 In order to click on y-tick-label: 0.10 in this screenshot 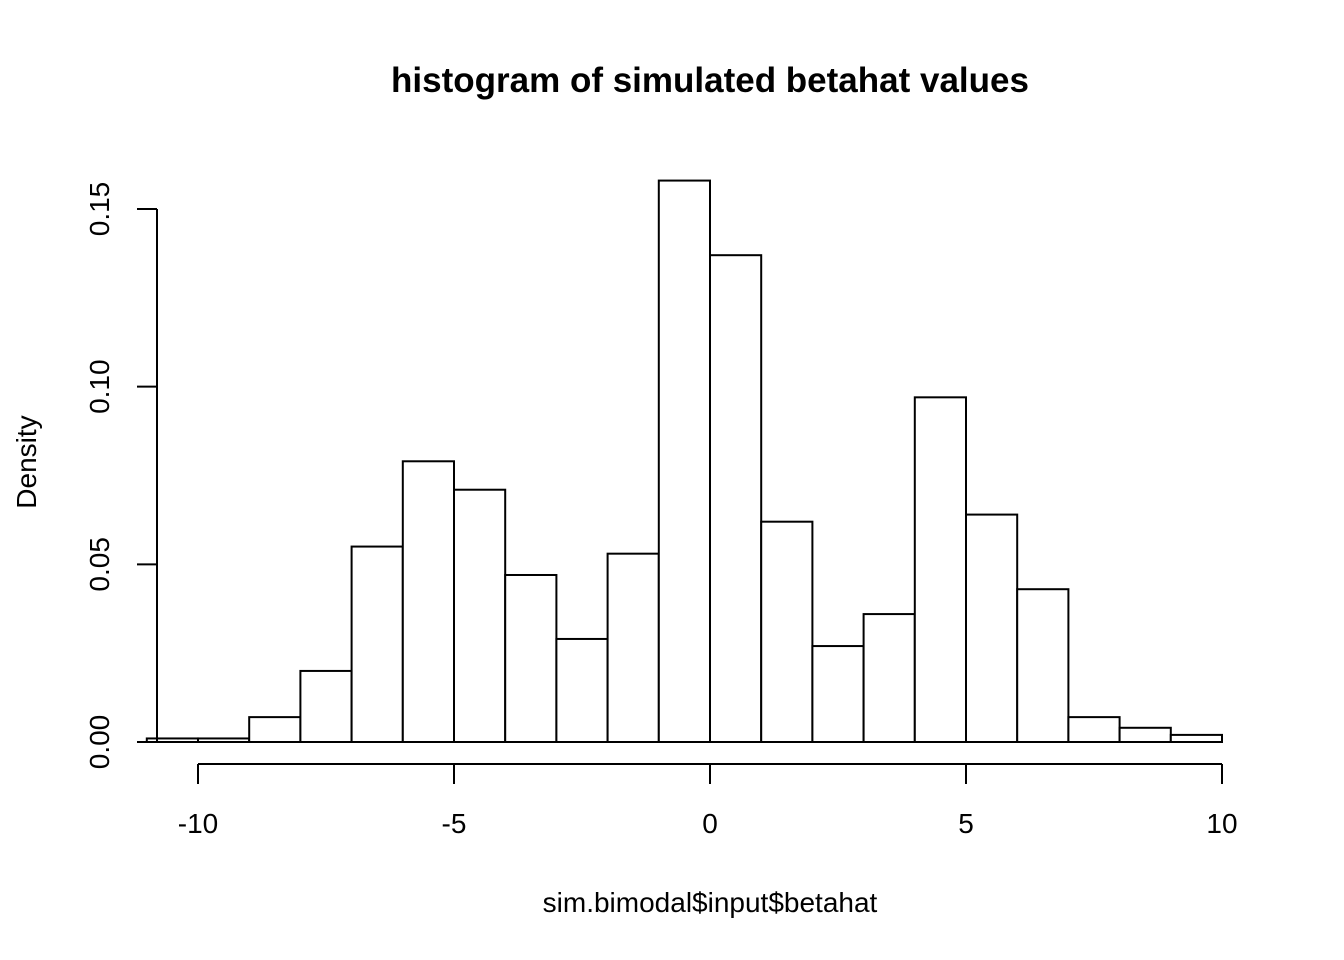, I will do `click(99, 386)`.